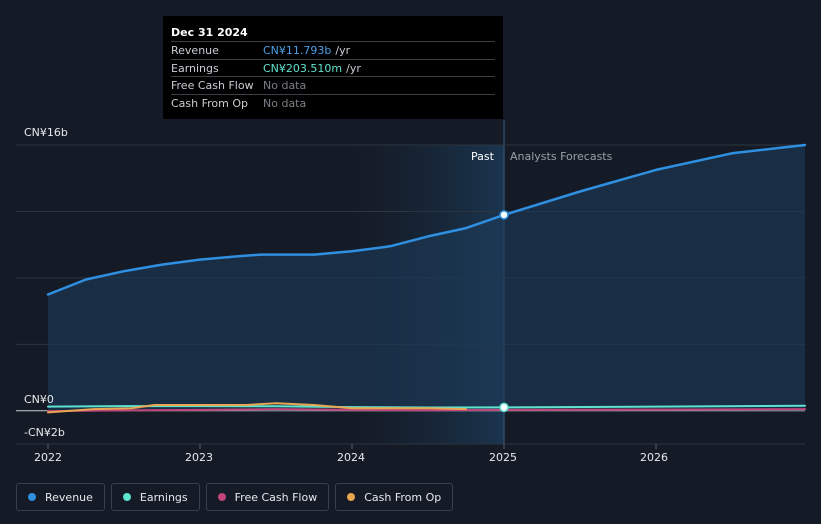  What do you see at coordinates (46, 132) in the screenshot?
I see `y-tick-label: CN¥16b` at bounding box center [46, 132].